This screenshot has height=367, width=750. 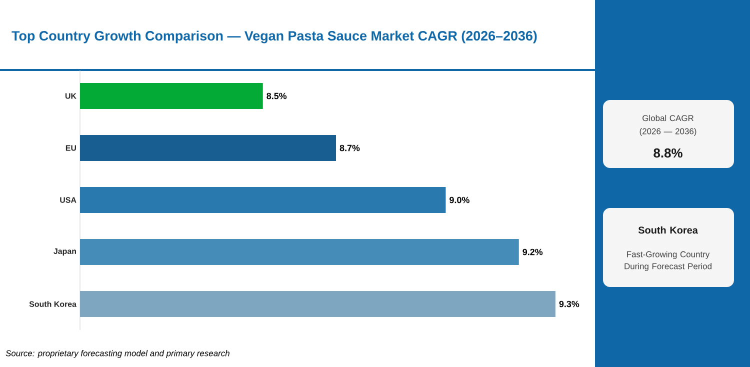 I want to click on source-note: Source: proprietary forecasting model and primary research, so click(x=118, y=354).